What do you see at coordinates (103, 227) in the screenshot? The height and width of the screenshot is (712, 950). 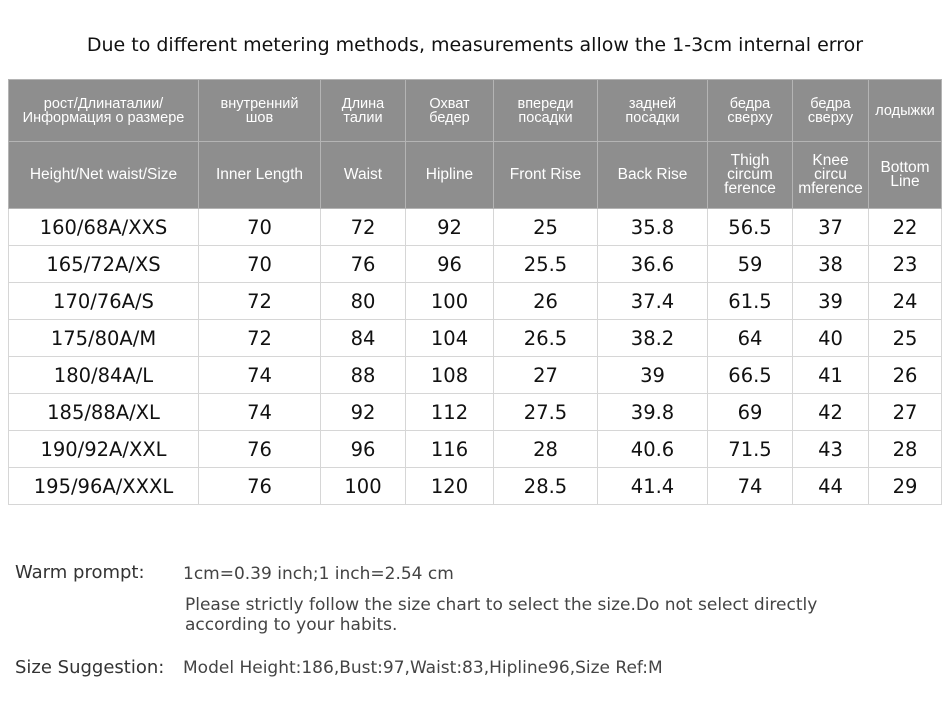 I see `data-cell: 160/68A/XXS` at bounding box center [103, 227].